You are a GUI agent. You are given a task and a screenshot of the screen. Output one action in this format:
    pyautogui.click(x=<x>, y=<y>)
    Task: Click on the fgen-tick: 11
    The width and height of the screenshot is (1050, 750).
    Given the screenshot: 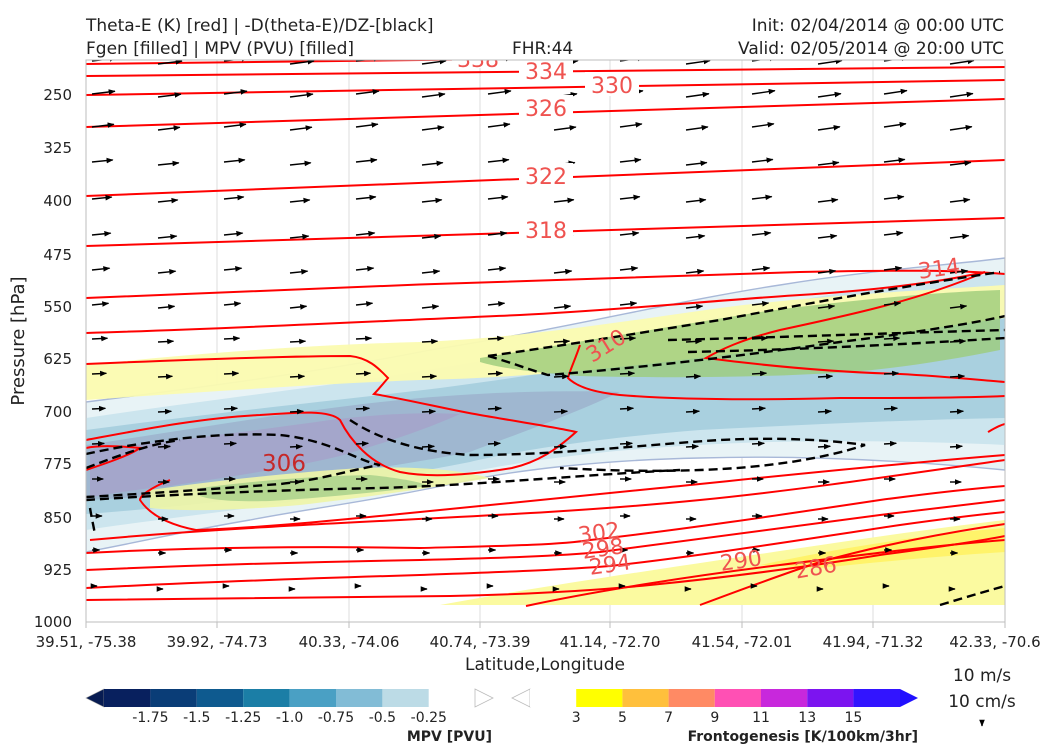 What is the action you would take?
    pyautogui.click(x=761, y=718)
    